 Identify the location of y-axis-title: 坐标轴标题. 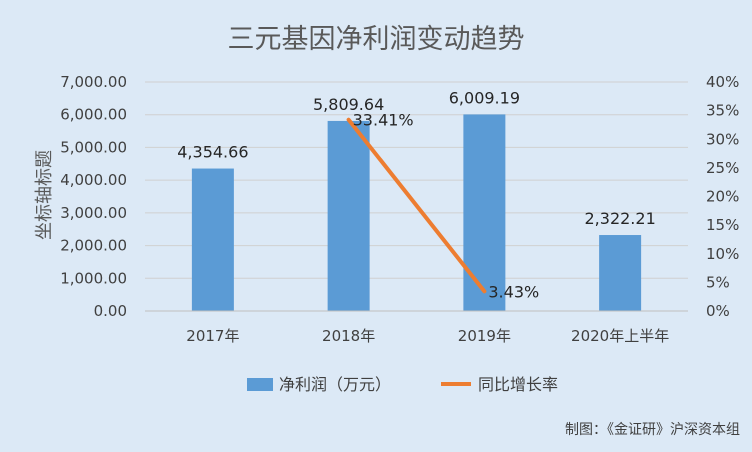
(44, 195).